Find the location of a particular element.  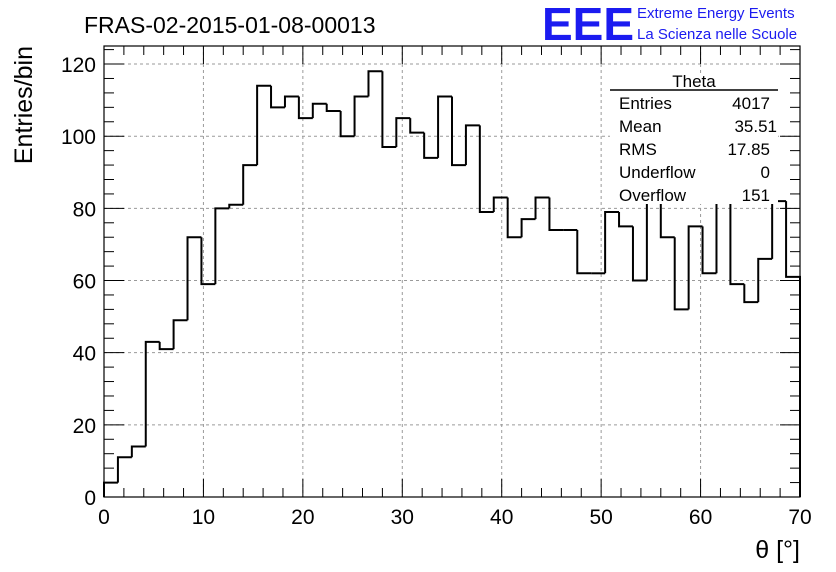

x-tick-label: 20 is located at coordinates (302, 517).